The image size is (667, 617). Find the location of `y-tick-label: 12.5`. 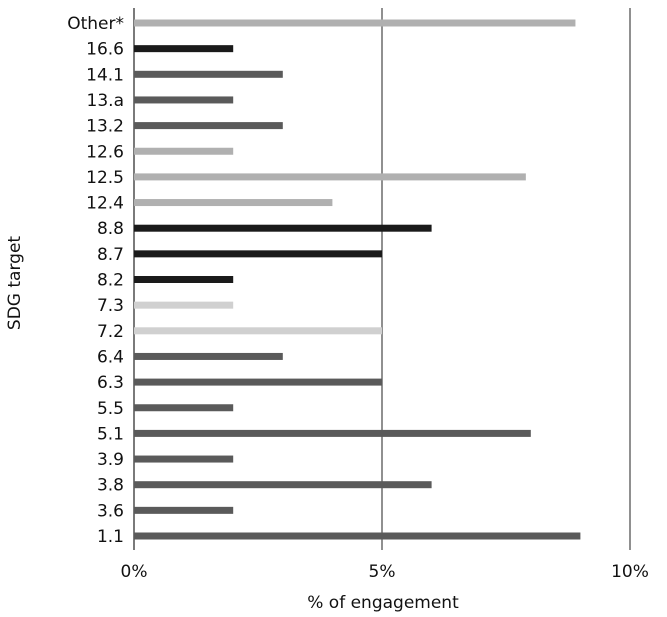

y-tick-label: 12.5 is located at coordinates (105, 178).